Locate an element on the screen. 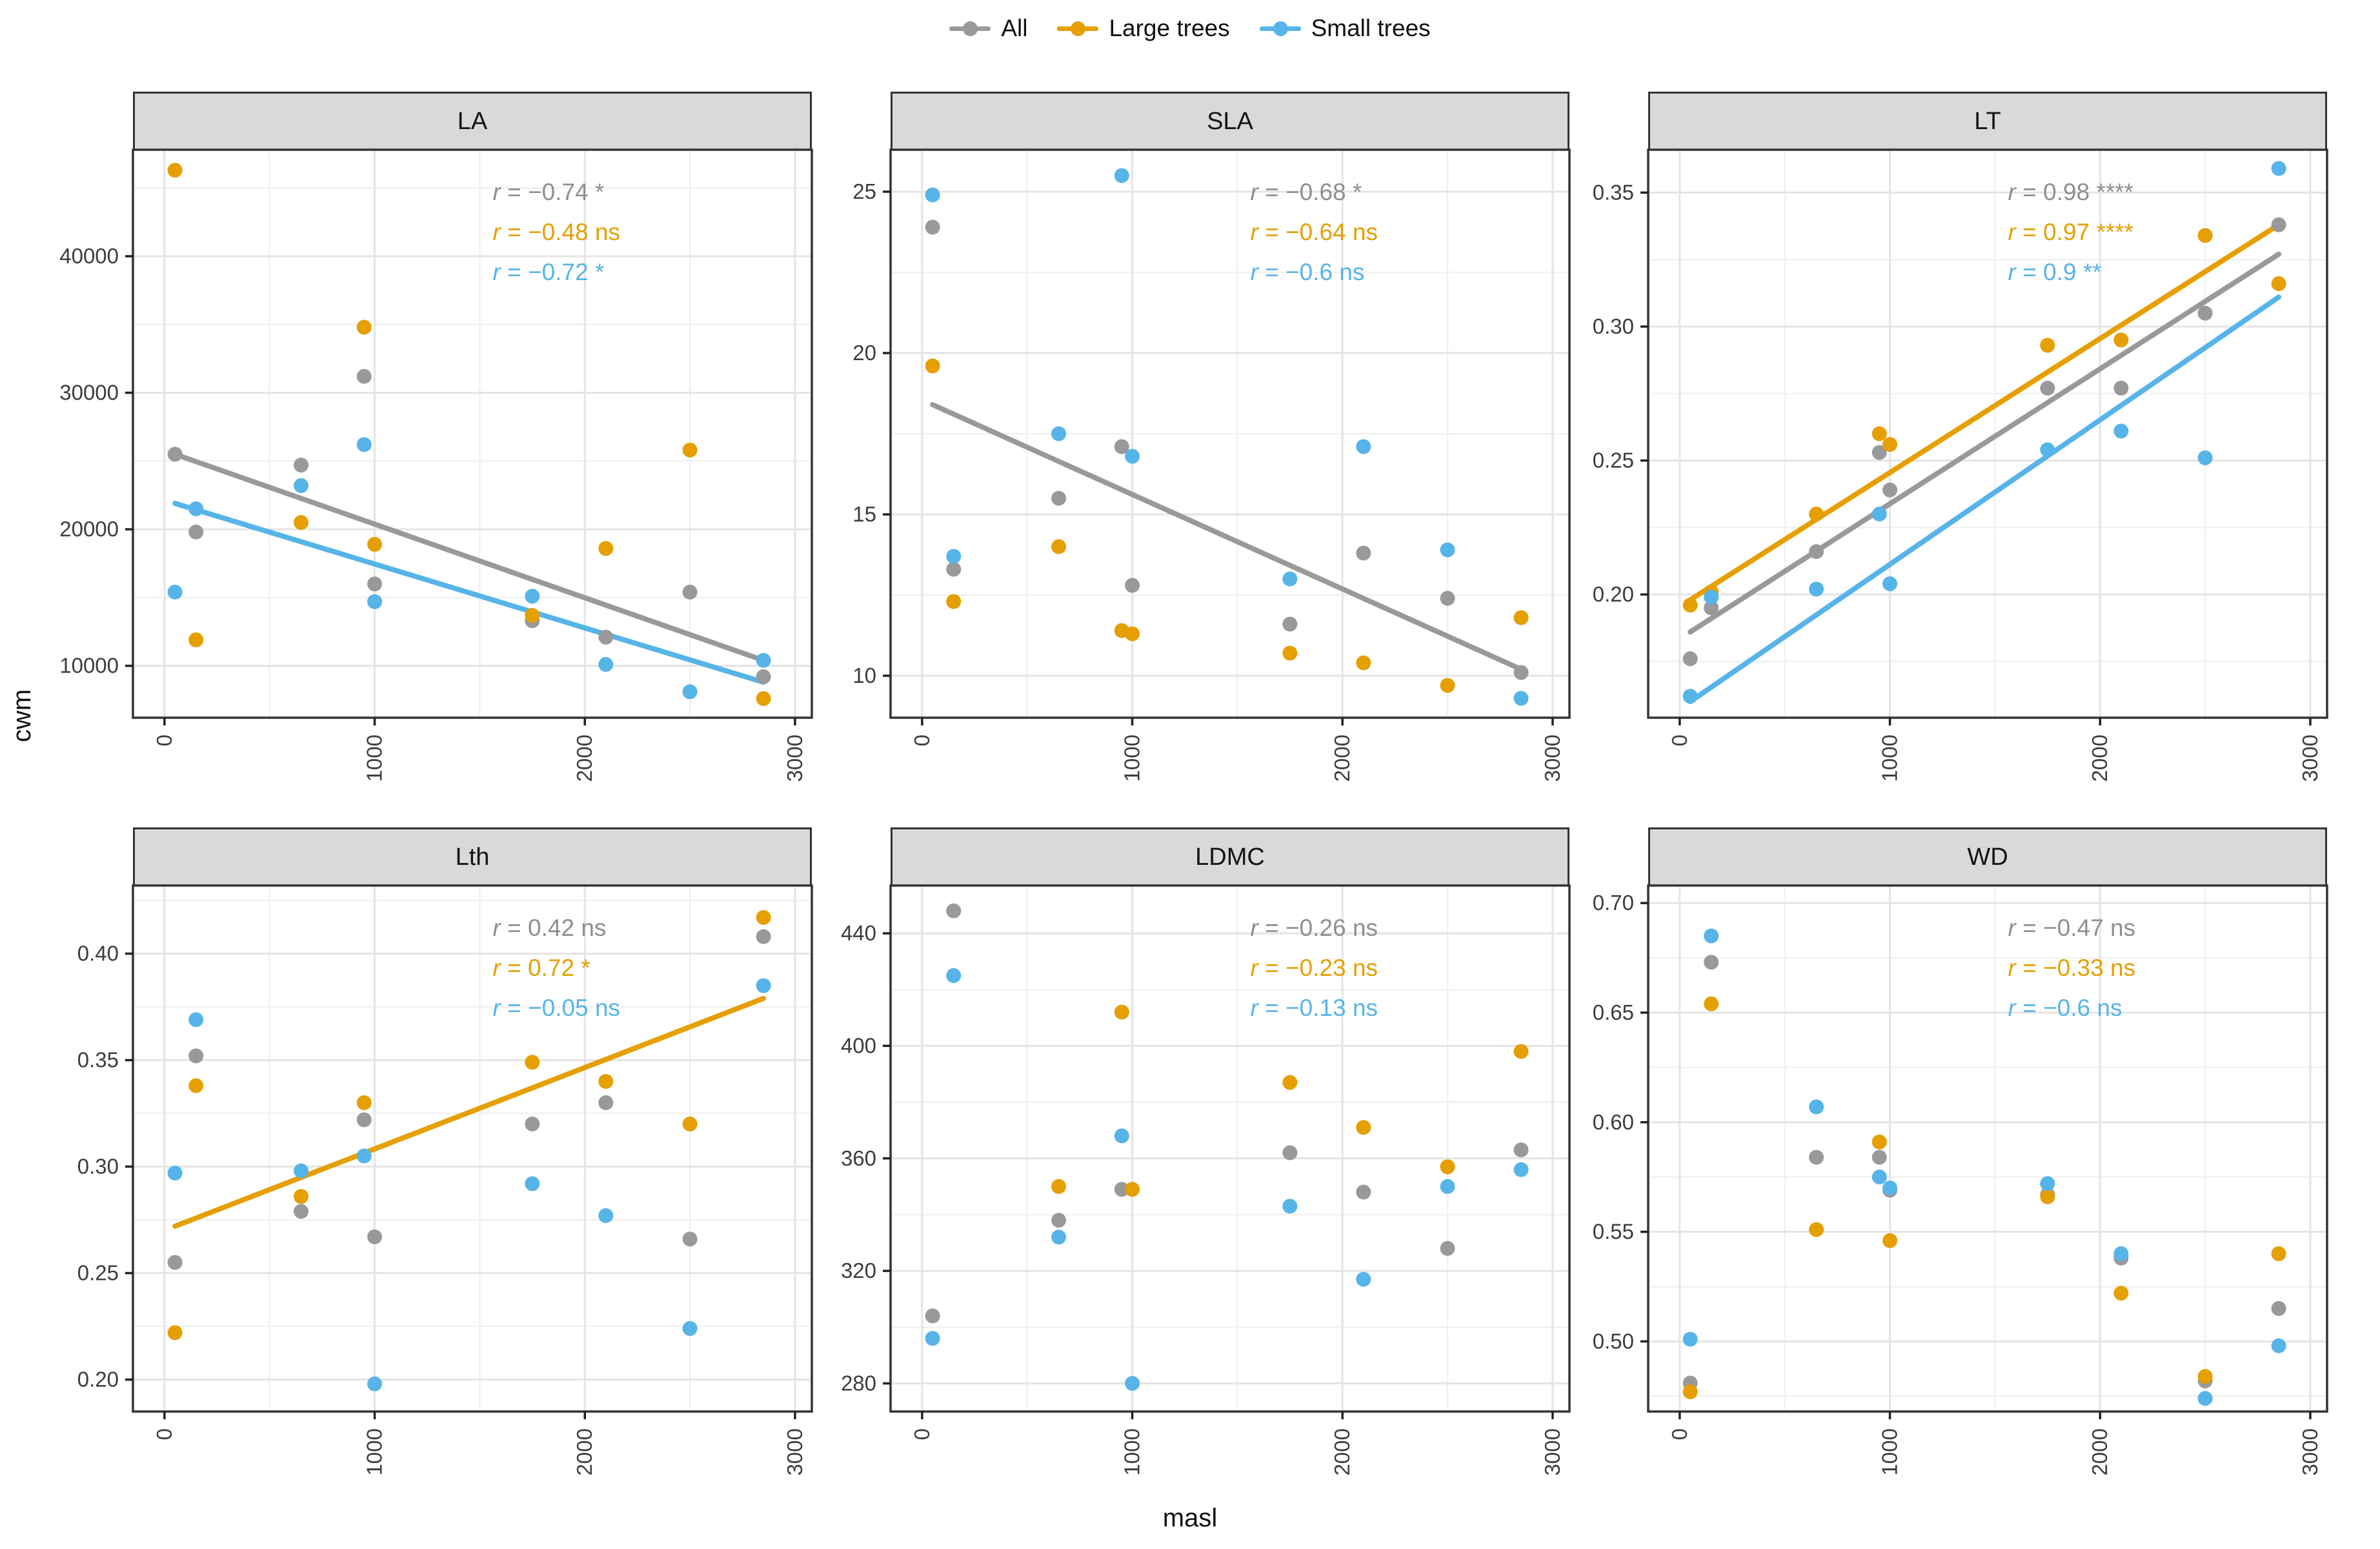 The image size is (2380, 1549). legend-item-large-trees: Large trees is located at coordinates (1143, 28).